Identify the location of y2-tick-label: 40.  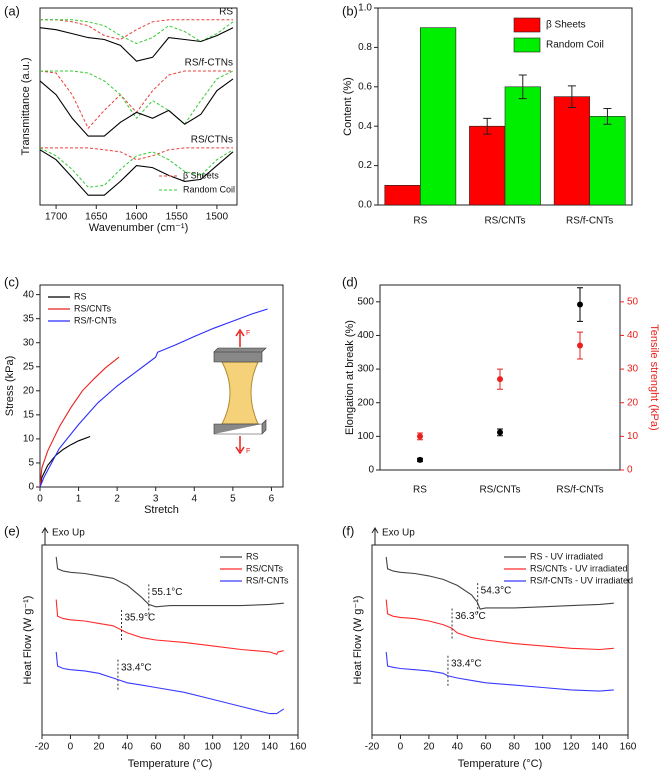
(633, 335).